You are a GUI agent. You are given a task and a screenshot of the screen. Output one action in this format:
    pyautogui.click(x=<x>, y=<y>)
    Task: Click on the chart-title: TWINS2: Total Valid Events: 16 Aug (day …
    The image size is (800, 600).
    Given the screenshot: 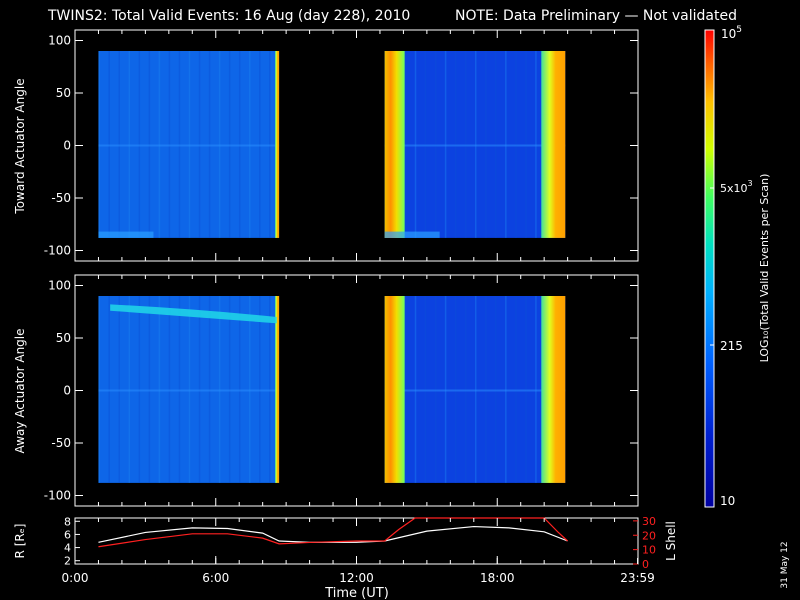 What is the action you would take?
    pyautogui.click(x=228, y=16)
    